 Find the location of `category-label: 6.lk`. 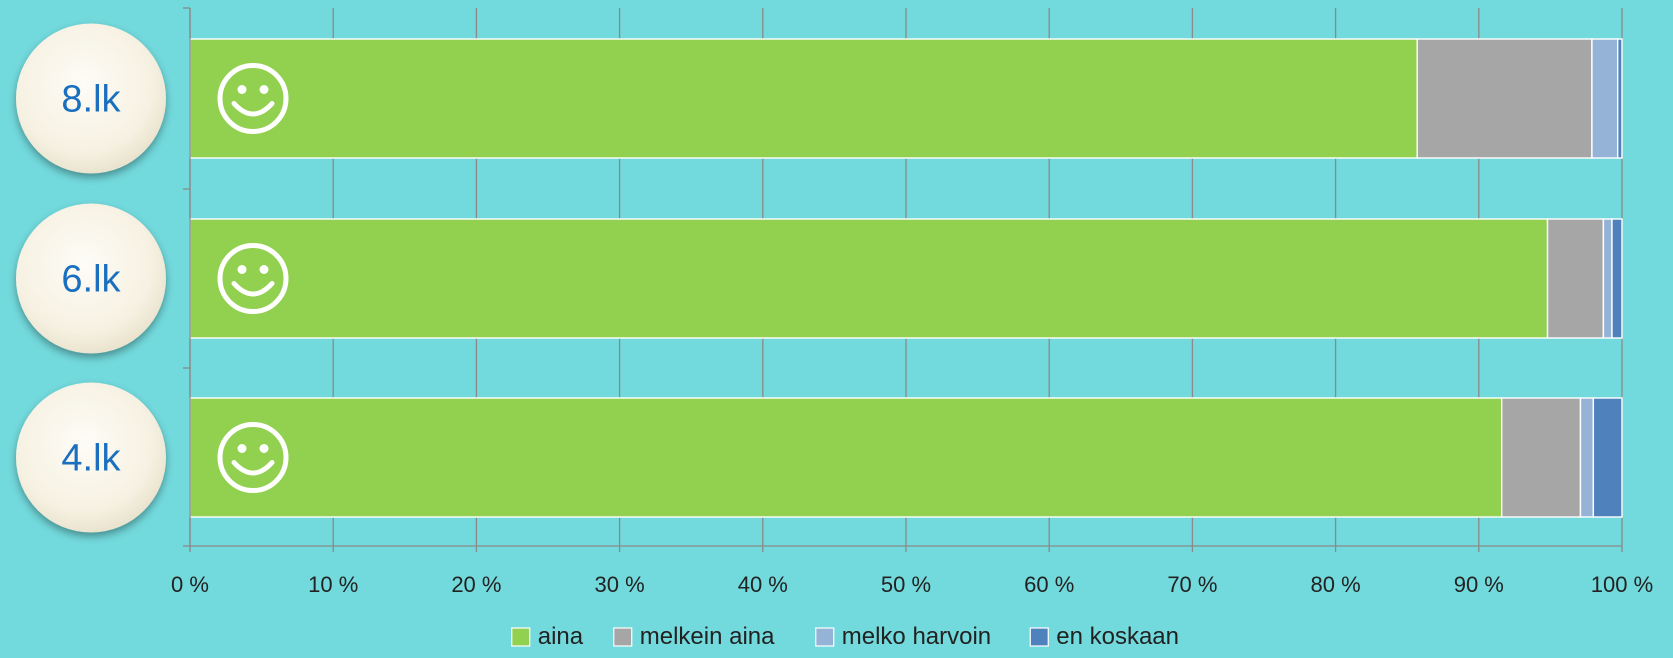

category-label: 6.lk is located at coordinates (91, 280).